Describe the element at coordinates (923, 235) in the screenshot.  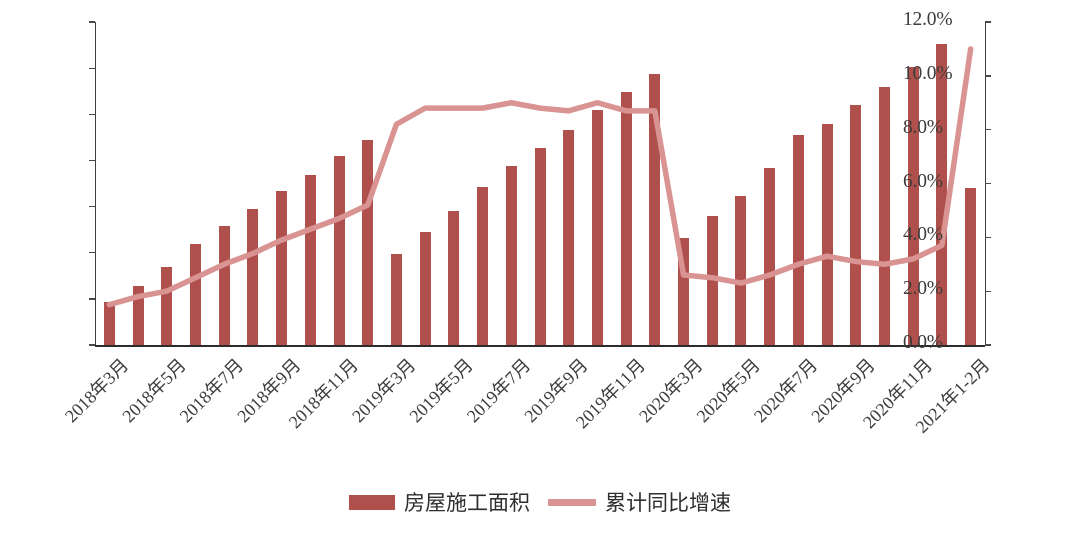
I see `right-tick-label: 4.0%` at that location.